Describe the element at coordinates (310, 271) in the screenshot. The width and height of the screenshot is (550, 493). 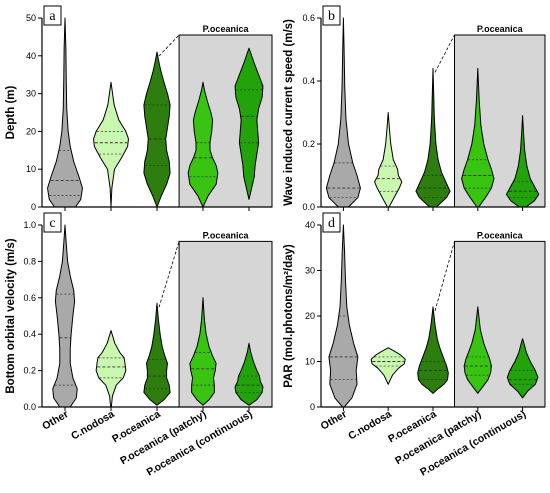
I see `panel-d-ytick-label-3: 30` at that location.